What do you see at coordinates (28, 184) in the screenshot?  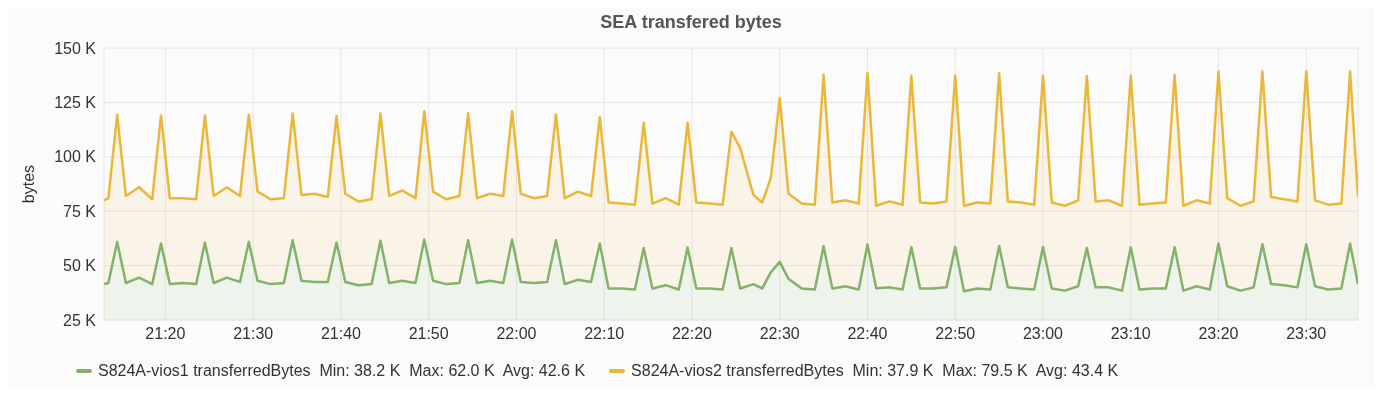 I see `y-axis-title: bytes` at bounding box center [28, 184].